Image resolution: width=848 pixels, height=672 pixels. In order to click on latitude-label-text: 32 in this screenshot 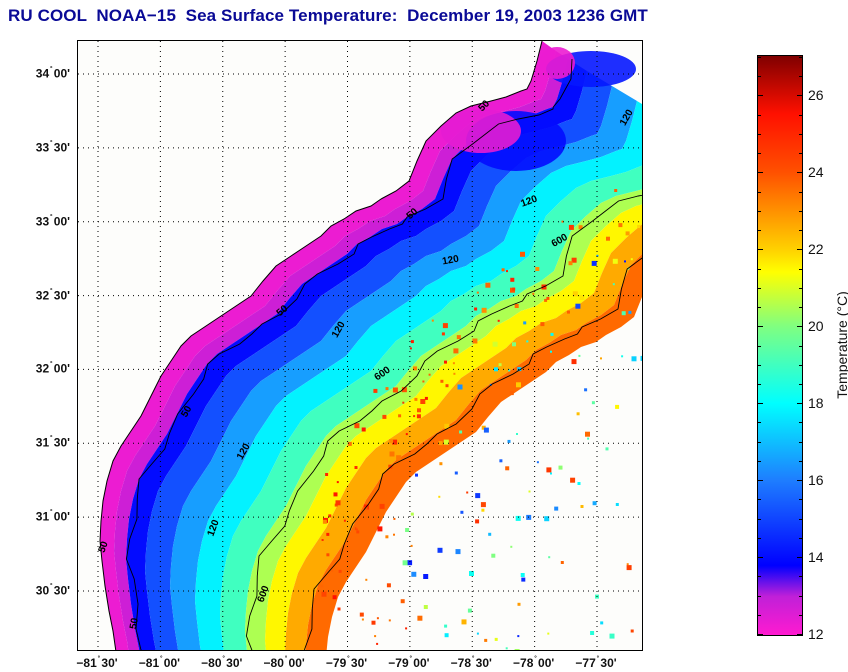, I will do `click(42, 368)`.